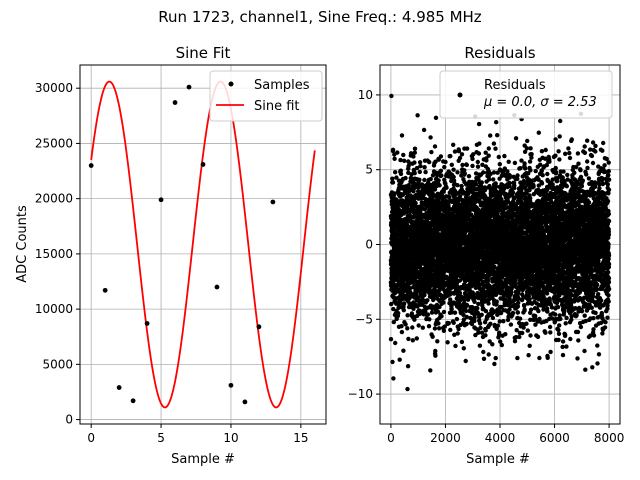  Describe the element at coordinates (277, 106) in the screenshot. I see `legend-sine-fit-label: Sine fit` at that location.